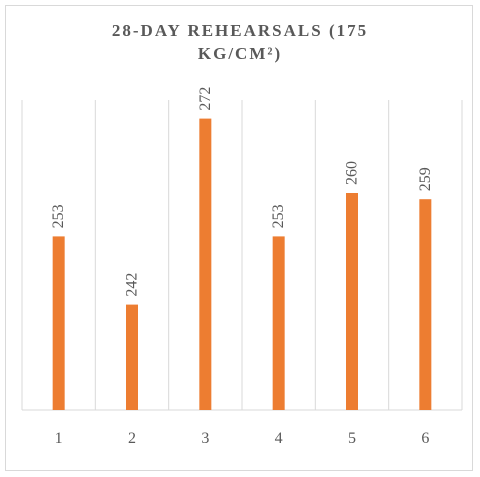 The image size is (480, 477). What do you see at coordinates (205, 99) in the screenshot?
I see `data-label-3: 272` at bounding box center [205, 99].